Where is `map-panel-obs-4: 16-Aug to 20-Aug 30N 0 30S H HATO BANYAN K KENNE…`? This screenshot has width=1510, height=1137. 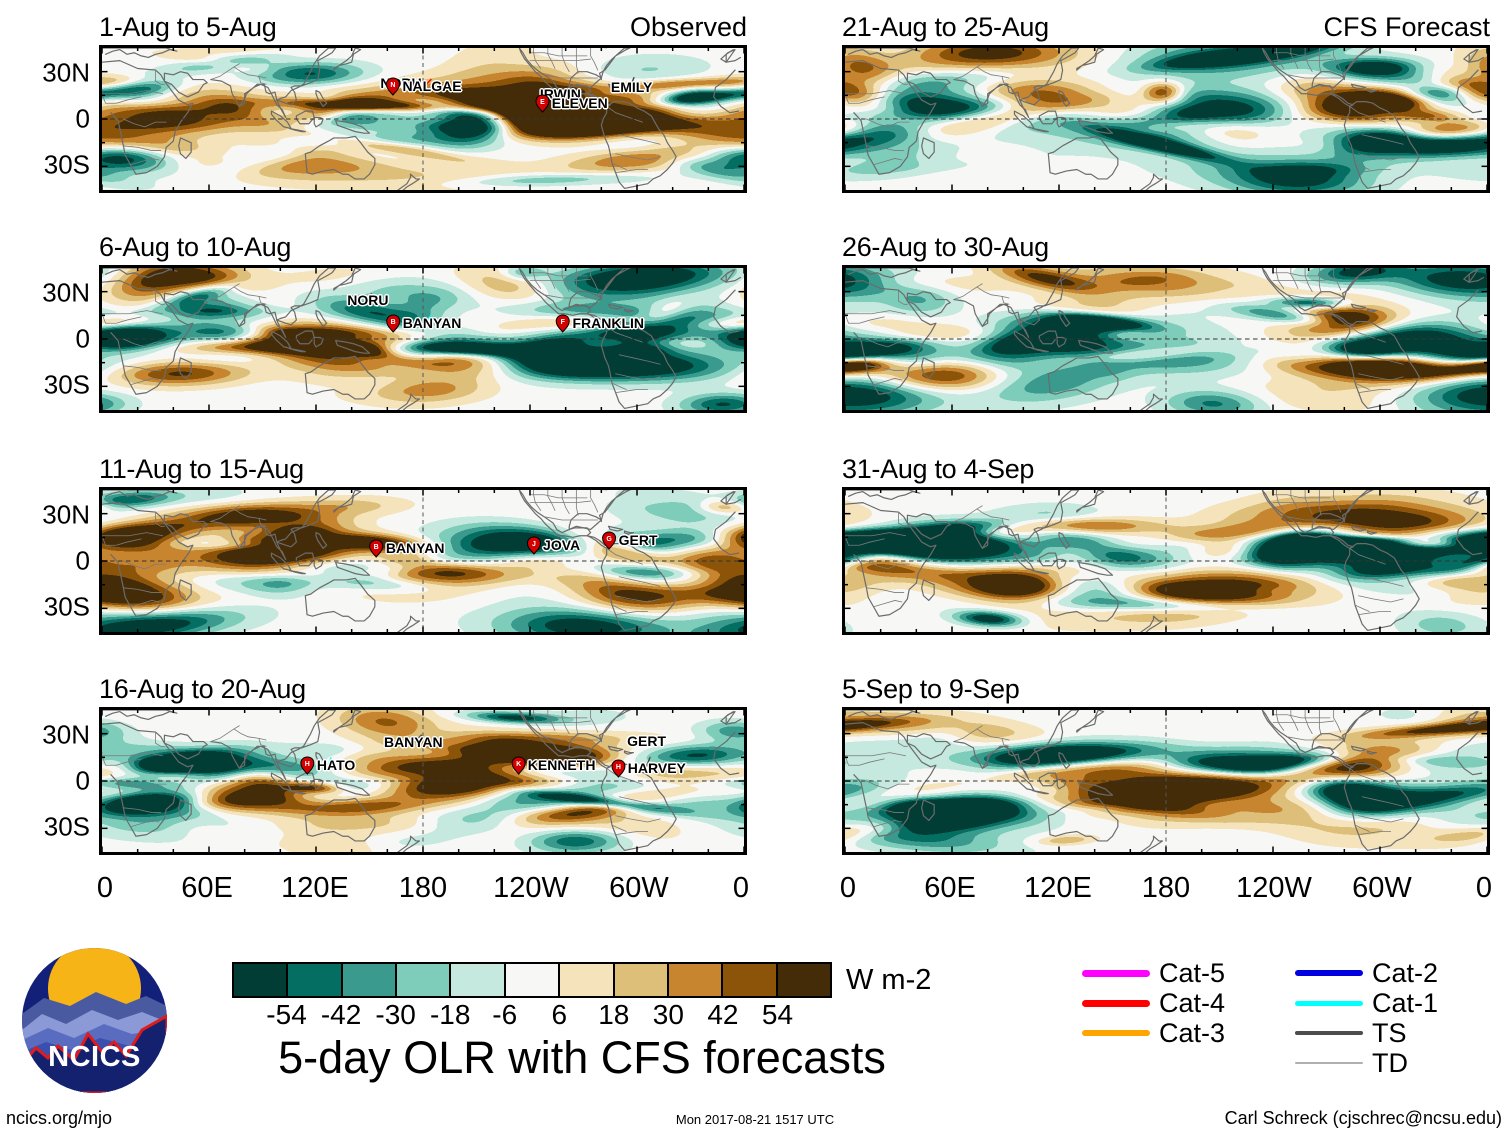
map-panel-obs-4: 16-Aug to 20-Aug 30N 0 30S H HATO BANYAN K KENNE… is located at coordinates (394, 764).